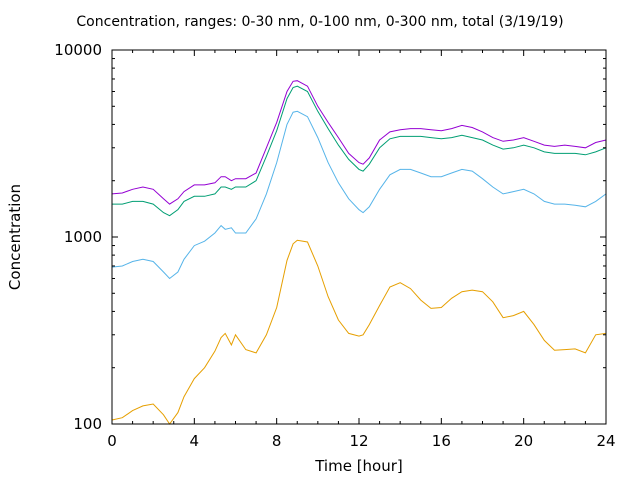 Image resolution: width=640 pixels, height=480 pixels. Describe the element at coordinates (358, 466) in the screenshot. I see `x-axis-label: Time [hour]` at that location.